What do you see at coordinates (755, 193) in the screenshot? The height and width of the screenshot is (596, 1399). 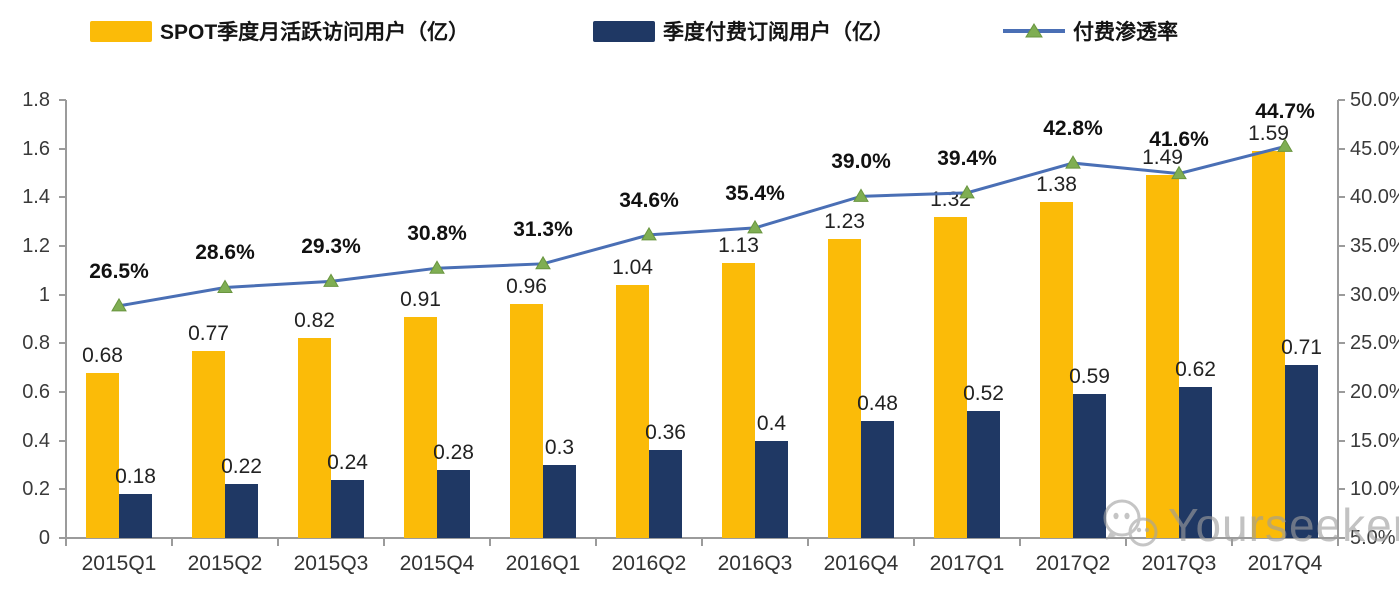 I see `penetration-label-2016Q3: 35.4%` at bounding box center [755, 193].